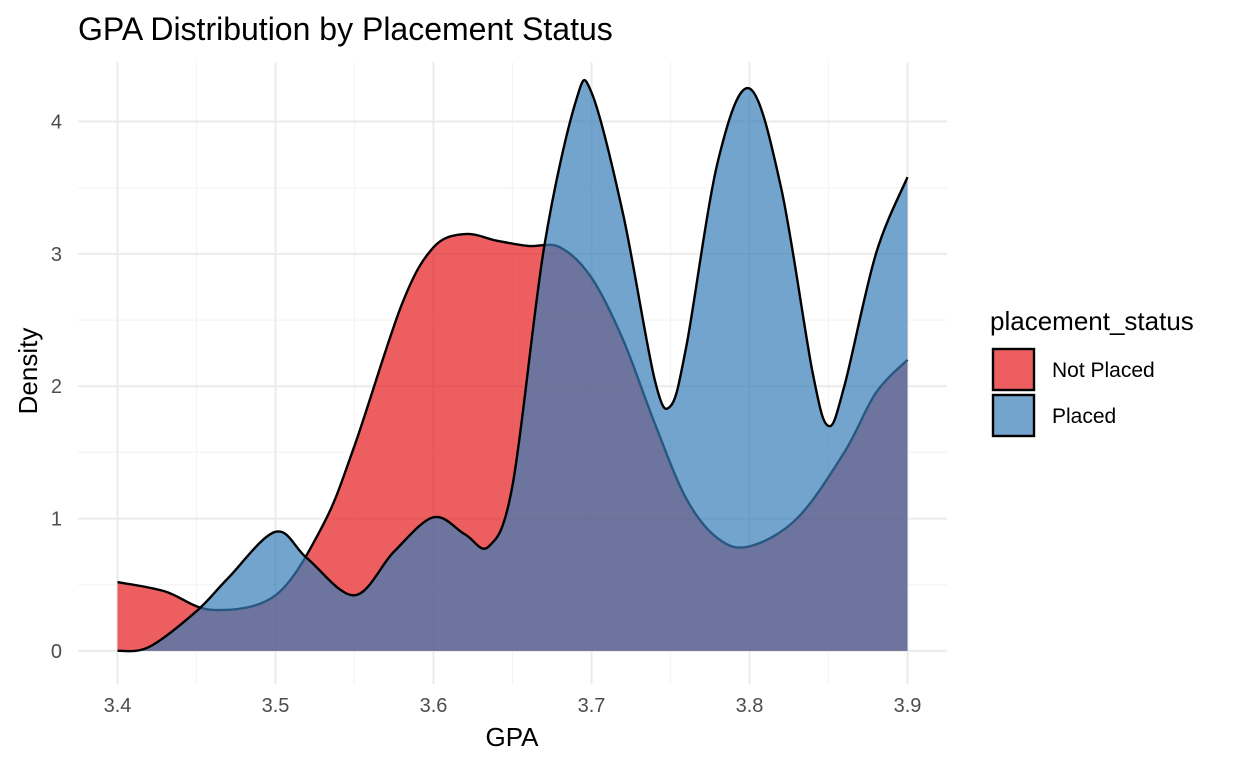 The height and width of the screenshot is (768, 1248). Describe the element at coordinates (750, 706) in the screenshot. I see `x-tick-label: 3.8` at that location.